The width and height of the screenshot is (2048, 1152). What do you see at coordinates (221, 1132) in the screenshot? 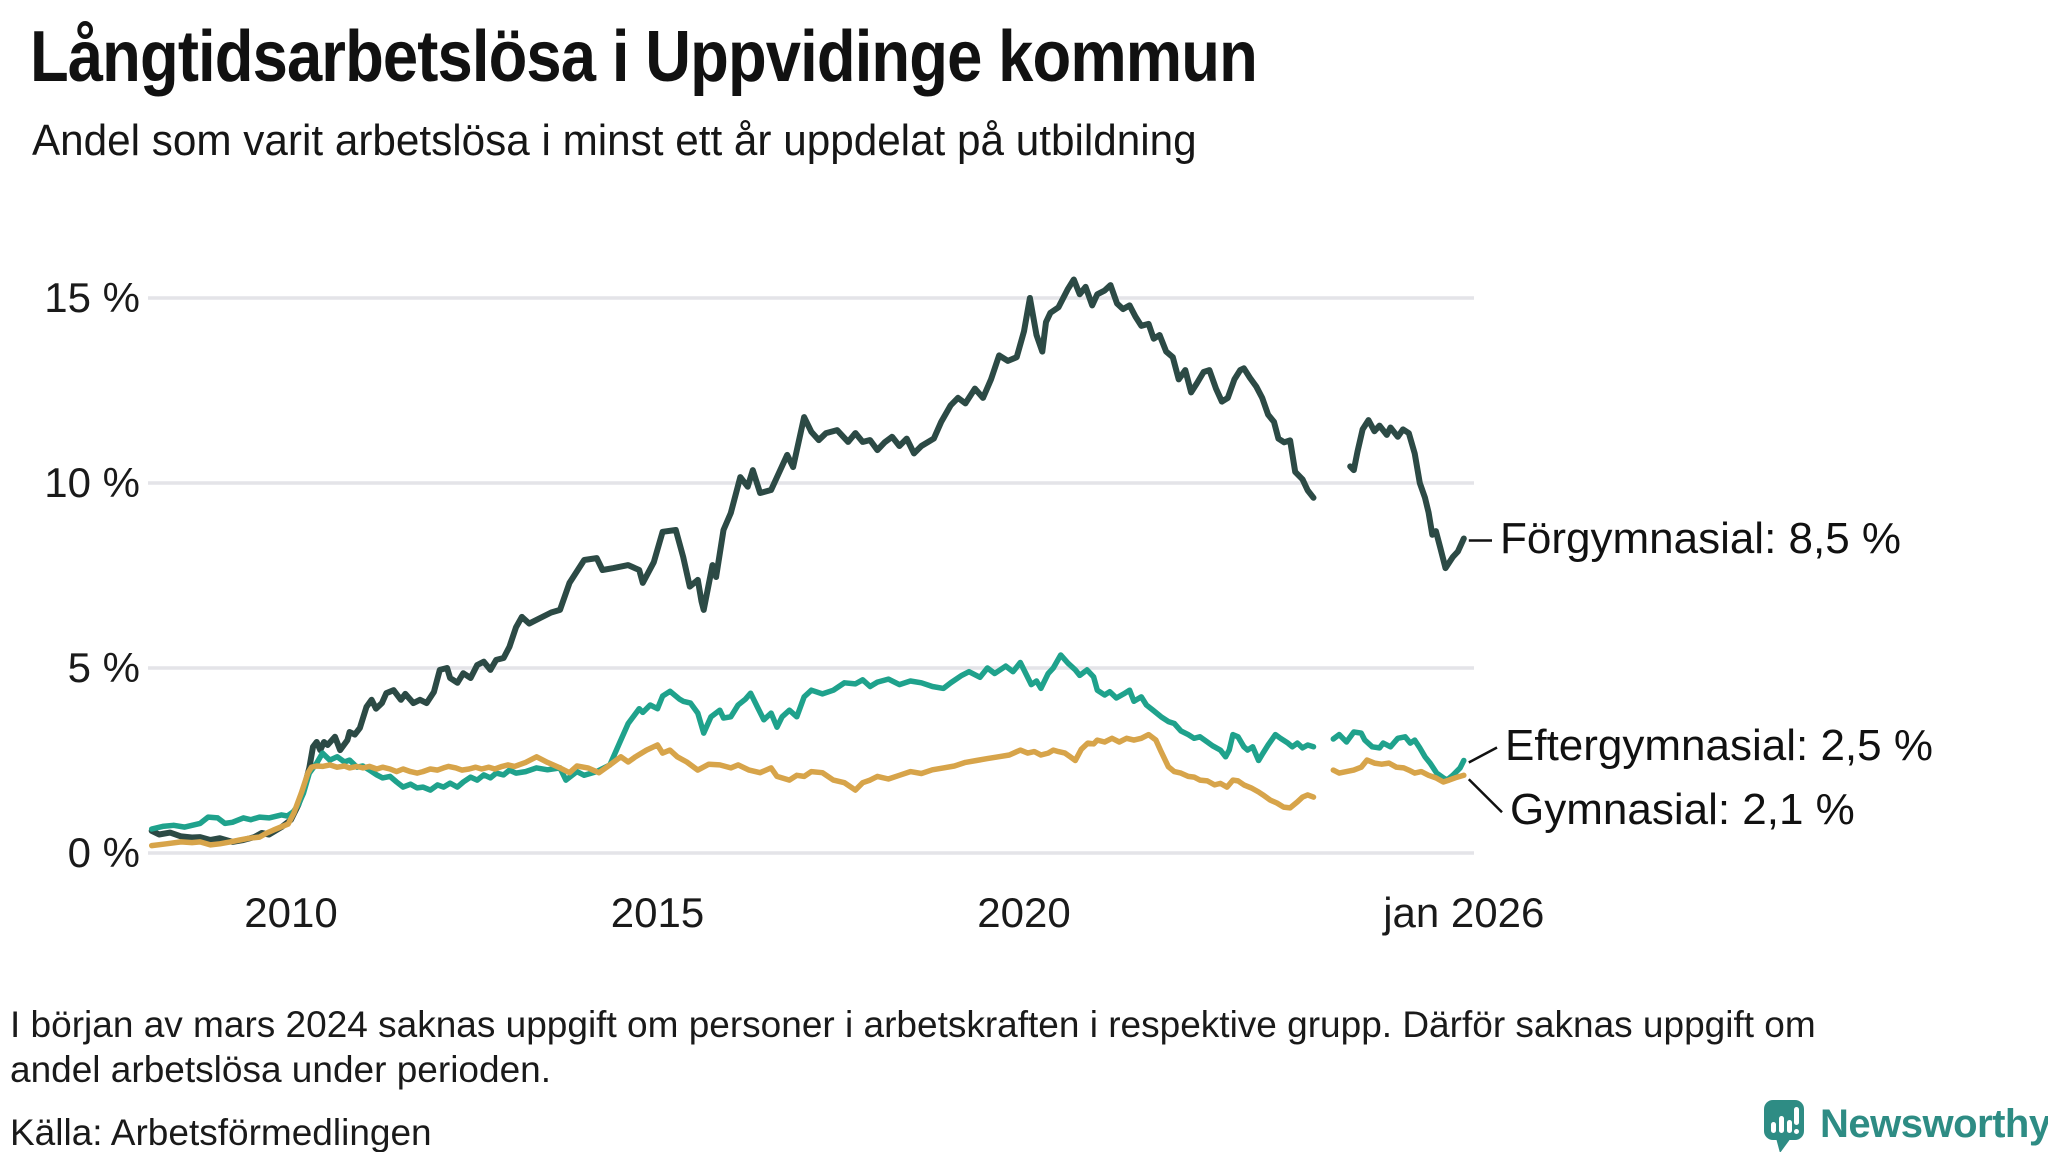
I see `source-note: Källa: Arbetsförmedlingen` at bounding box center [221, 1132].